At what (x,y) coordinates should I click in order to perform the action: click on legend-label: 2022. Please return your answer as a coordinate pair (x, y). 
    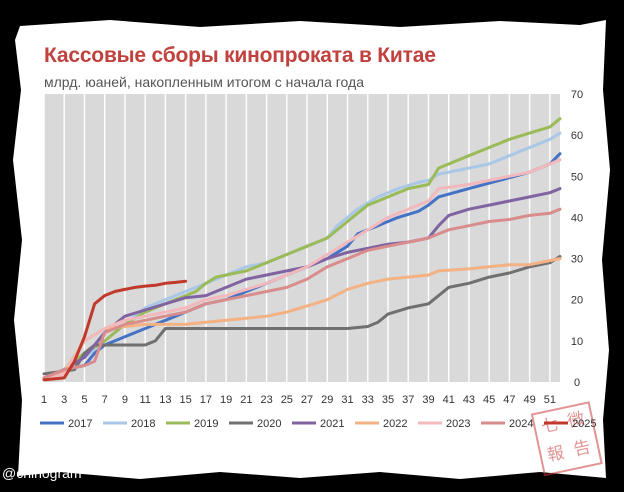
    Looking at the image, I should click on (395, 424).